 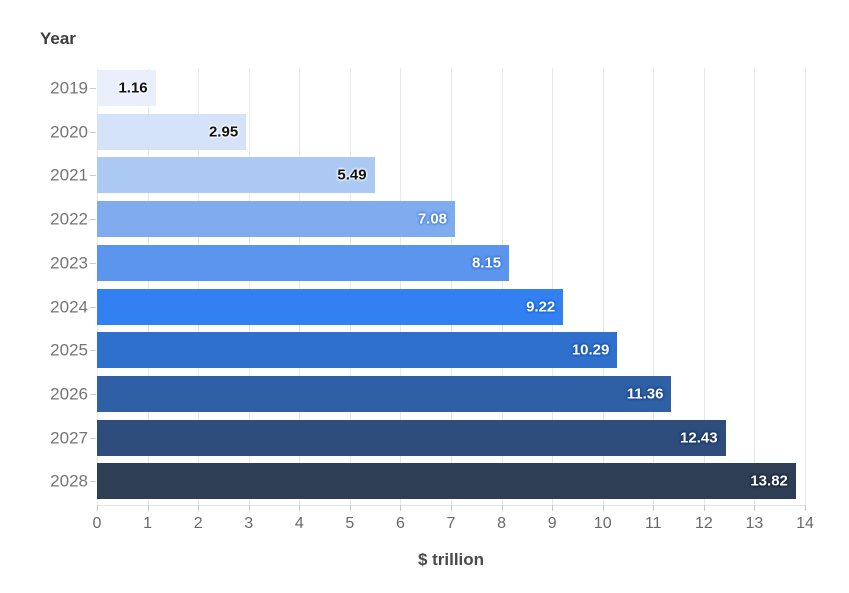 What do you see at coordinates (384, 393) in the screenshot?
I see `bar-2026: 11.36` at bounding box center [384, 393].